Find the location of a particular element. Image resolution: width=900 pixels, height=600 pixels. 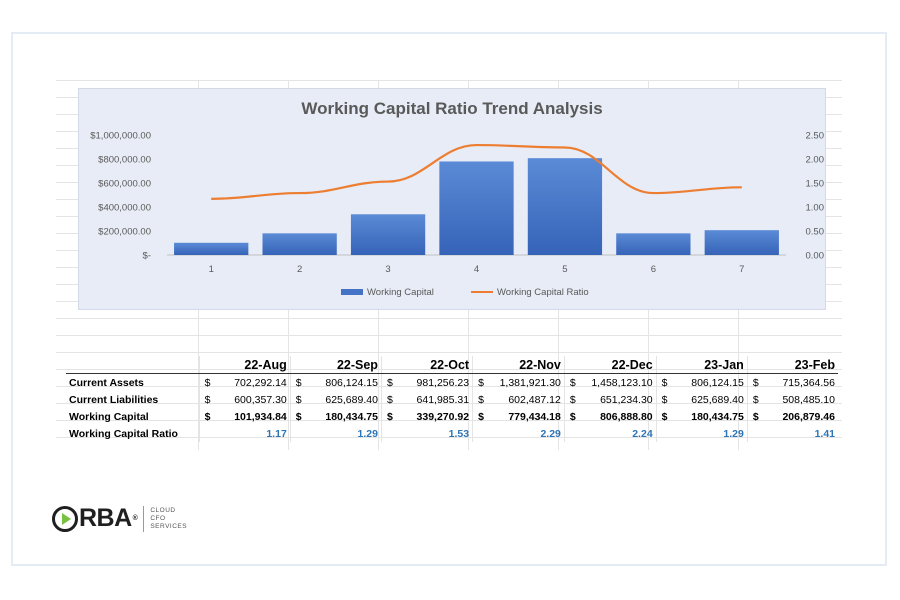

table-cell: $651,234.30 is located at coordinates (610, 399).